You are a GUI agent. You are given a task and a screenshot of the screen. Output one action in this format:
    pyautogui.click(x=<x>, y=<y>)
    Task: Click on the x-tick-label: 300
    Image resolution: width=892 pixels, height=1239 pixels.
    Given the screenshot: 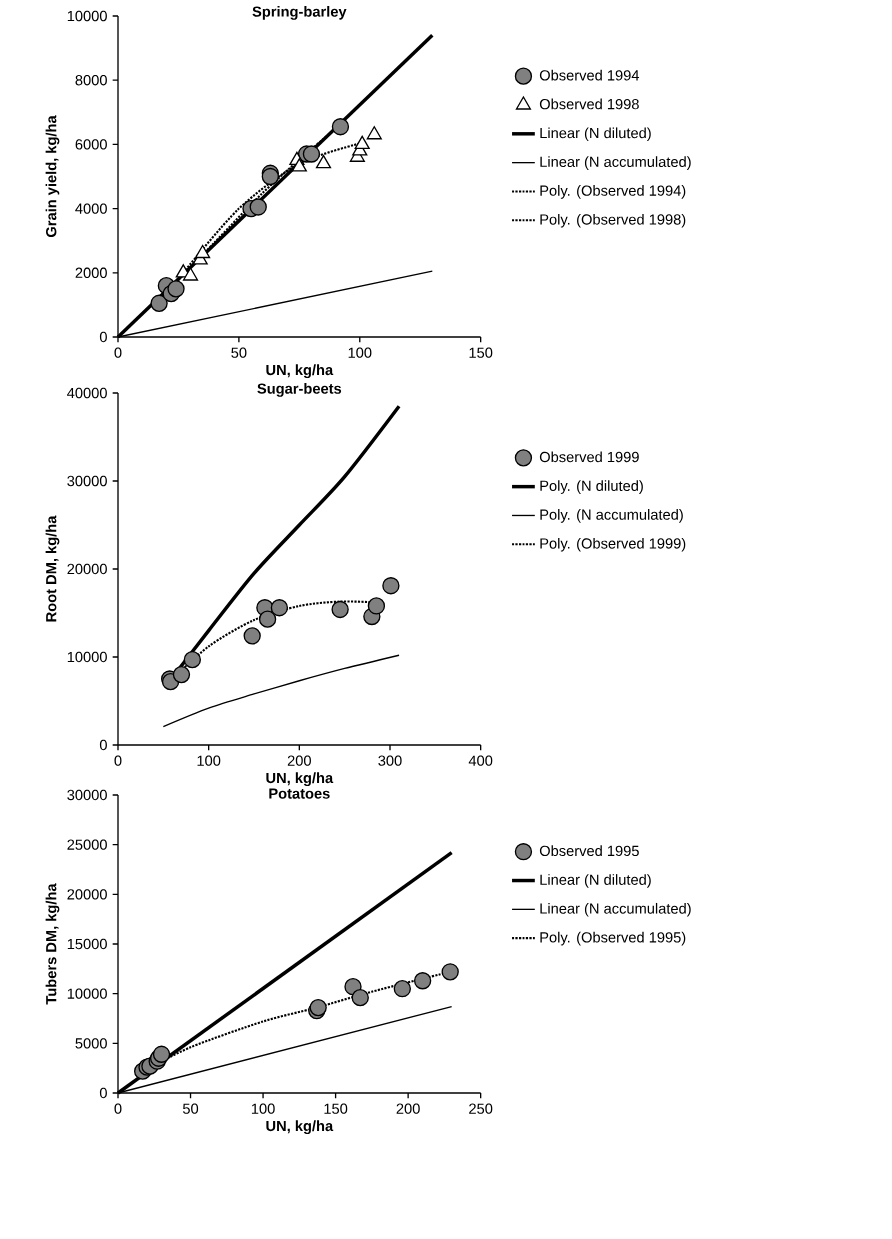 What is the action you would take?
    pyautogui.click(x=390, y=760)
    